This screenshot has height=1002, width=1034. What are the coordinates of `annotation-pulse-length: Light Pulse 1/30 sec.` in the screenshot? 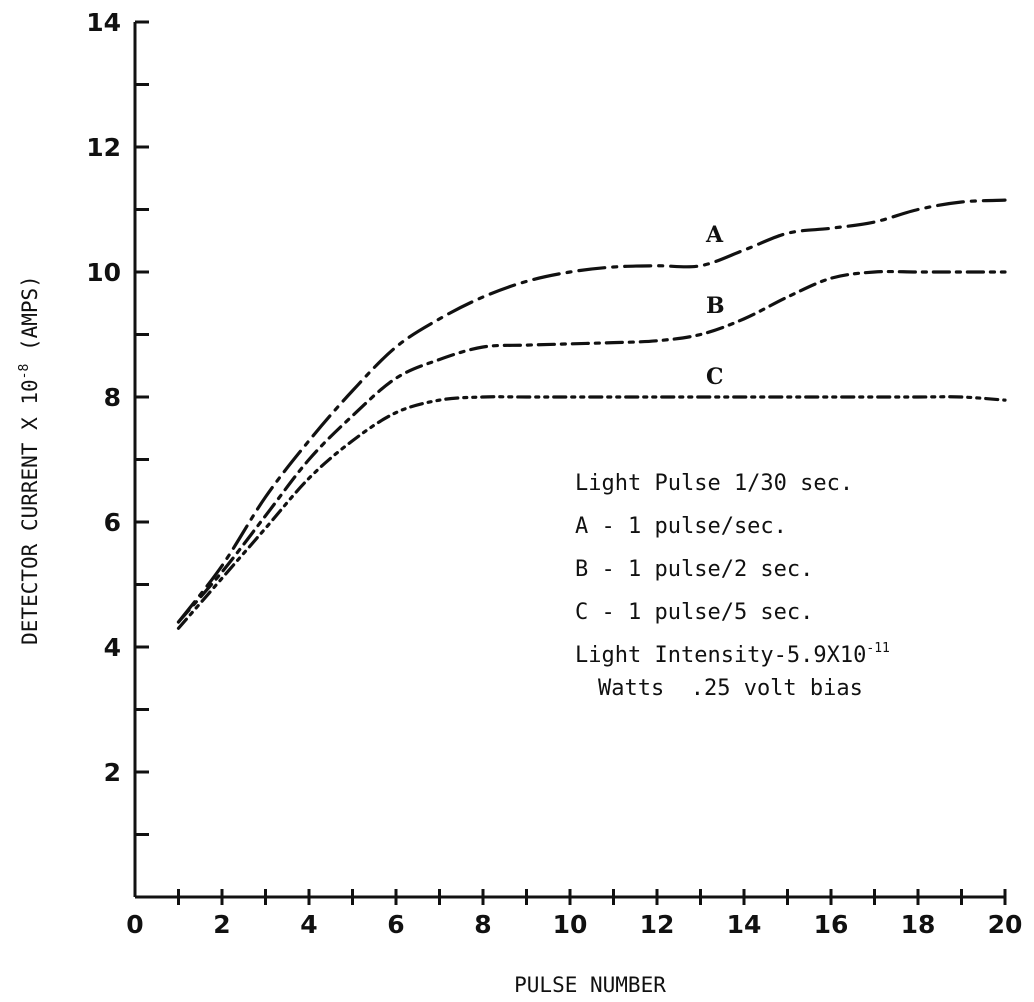 It's located at (714, 483).